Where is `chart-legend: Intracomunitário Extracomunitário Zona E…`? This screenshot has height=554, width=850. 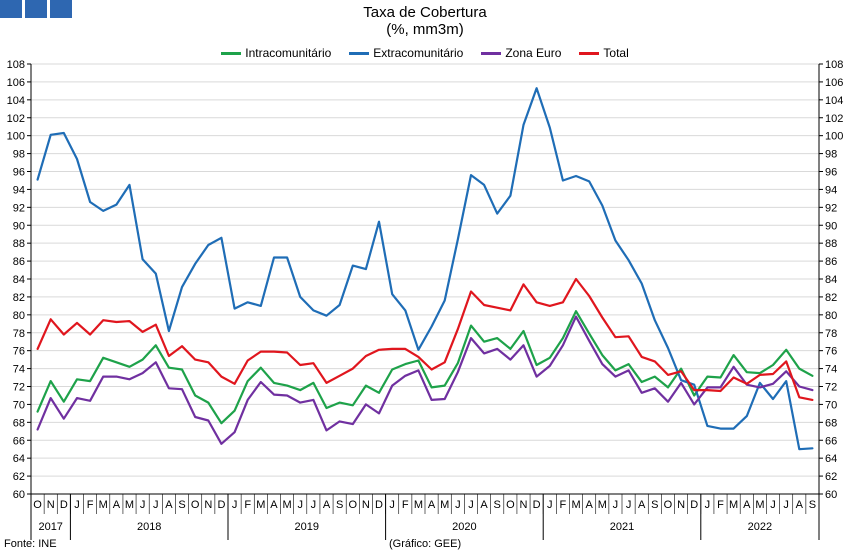 chart-legend: Intracomunitário Extracomunitário Zona E… is located at coordinates (425, 53).